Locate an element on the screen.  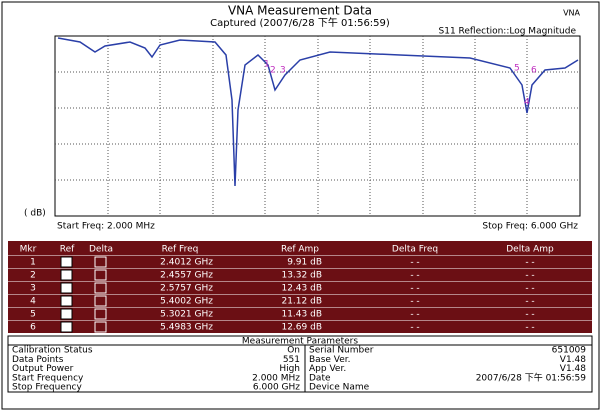
param-value: 2.000 MHz is located at coordinates (276, 378).